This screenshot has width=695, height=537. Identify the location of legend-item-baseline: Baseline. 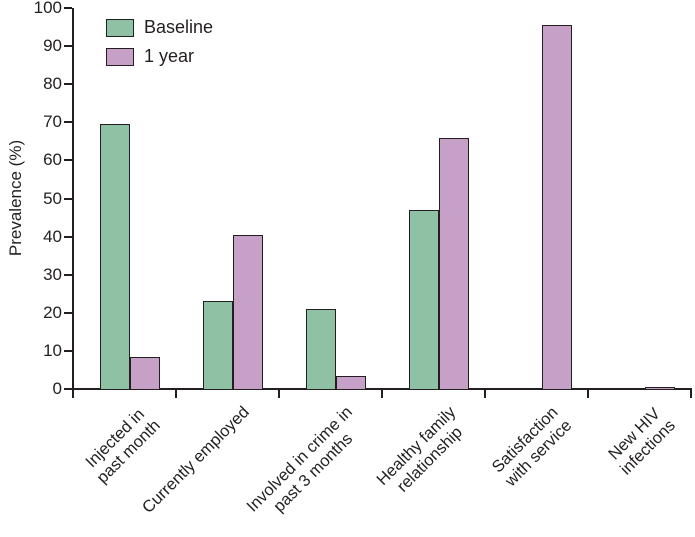
(159, 27).